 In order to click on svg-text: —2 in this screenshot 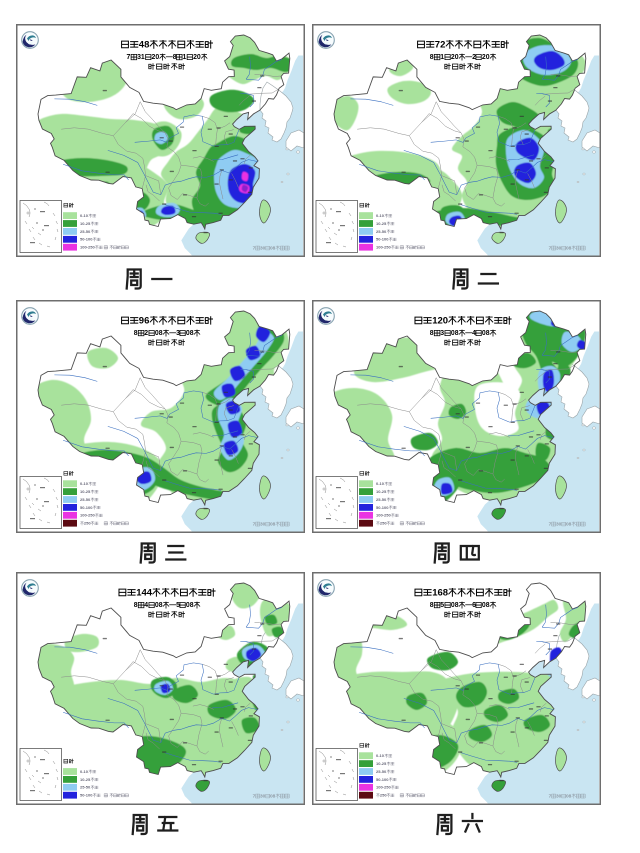, I will do `click(470, 57)`.